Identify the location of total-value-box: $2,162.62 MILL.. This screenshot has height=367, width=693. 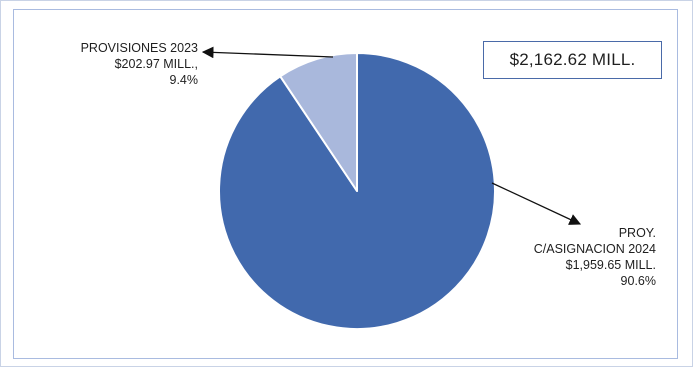
(572, 60).